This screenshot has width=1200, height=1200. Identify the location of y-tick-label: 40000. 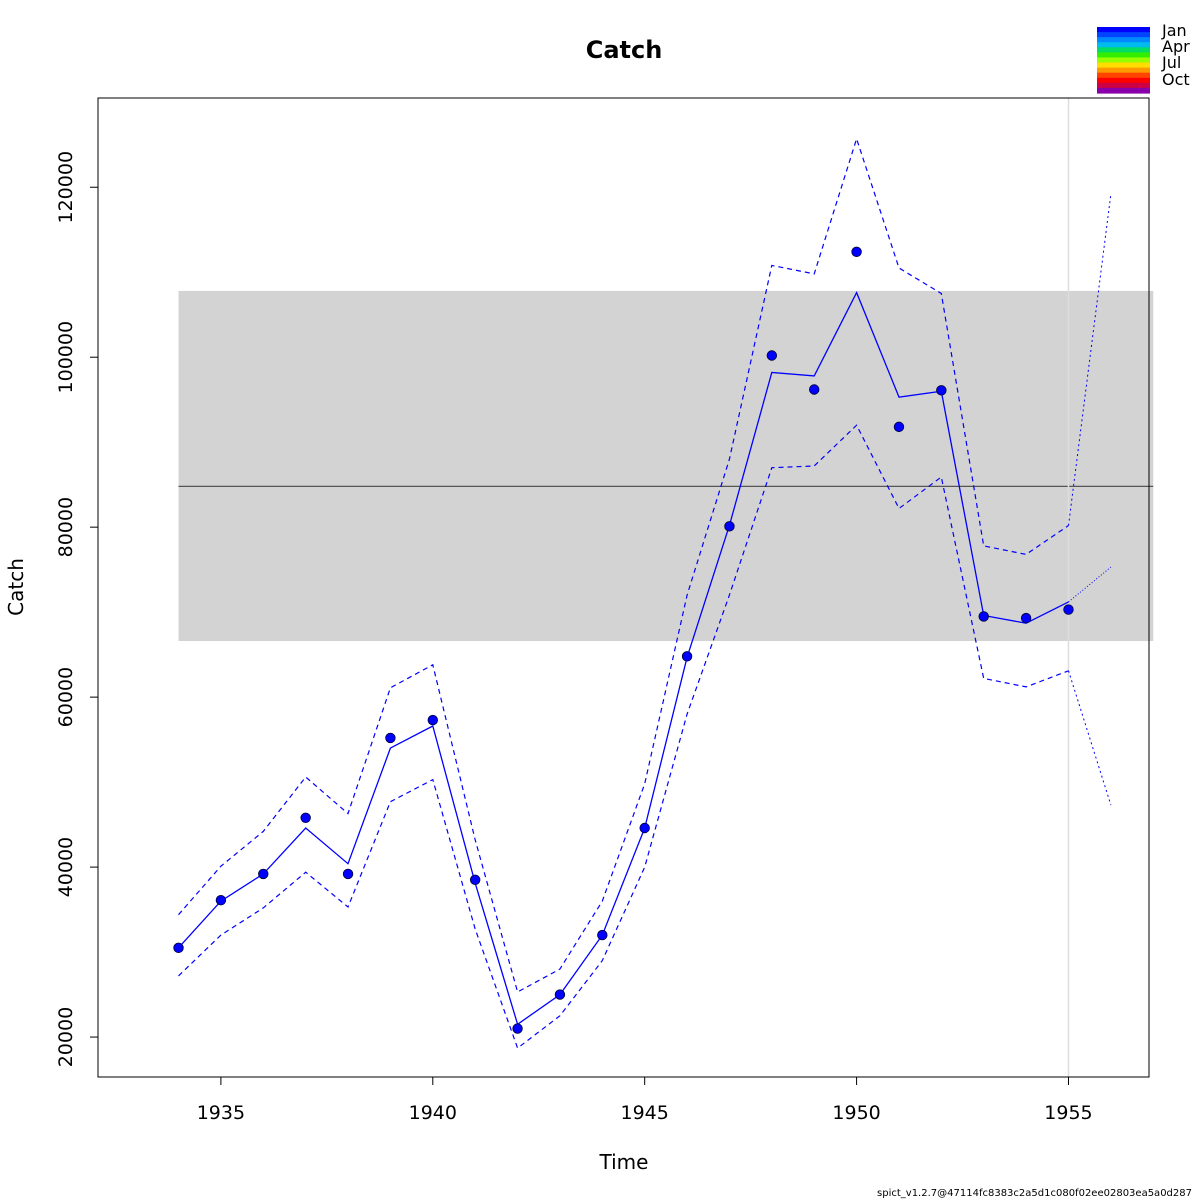
(66, 867).